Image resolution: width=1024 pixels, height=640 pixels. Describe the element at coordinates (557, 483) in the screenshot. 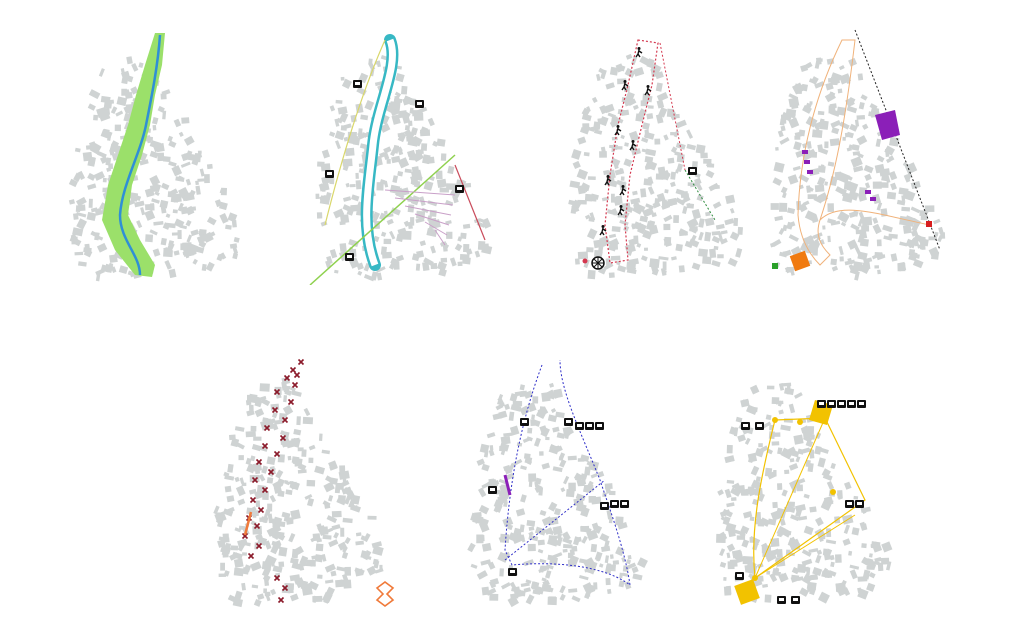

I see `activity-routes-map` at that location.